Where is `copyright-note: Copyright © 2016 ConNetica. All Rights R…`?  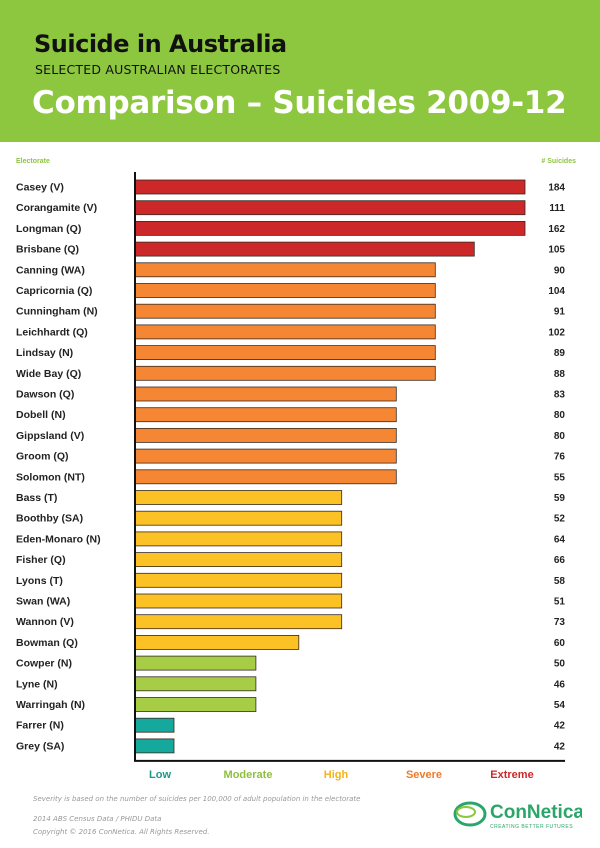
copyright-note: Copyright © 2016 ConNetica. All Rights R… is located at coordinates (121, 832).